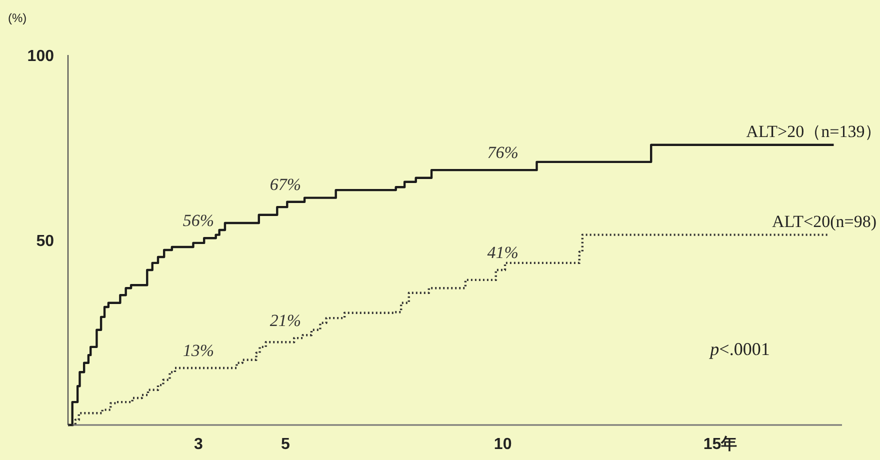 The image size is (880, 460). What do you see at coordinates (198, 444) in the screenshot?
I see `x-tick-label: 3` at bounding box center [198, 444].